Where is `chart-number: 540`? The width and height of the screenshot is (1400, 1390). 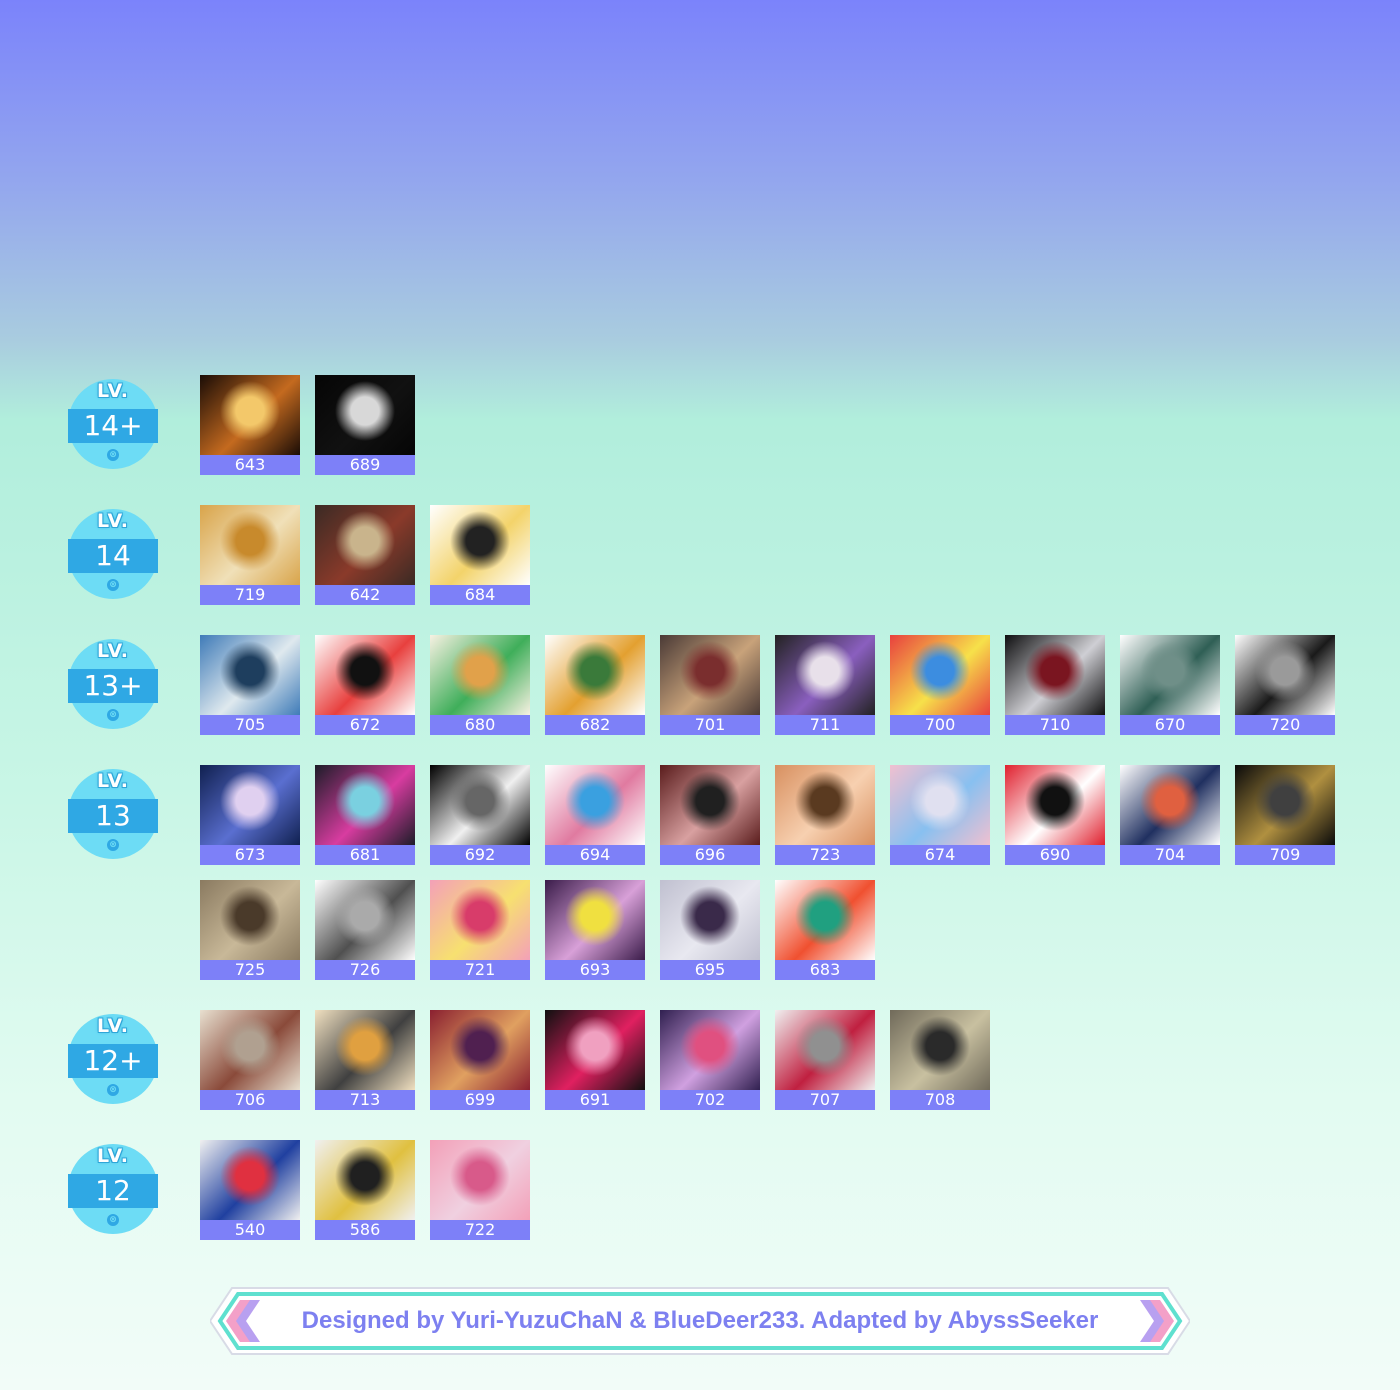 chart-number: 540 is located at coordinates (250, 1230).